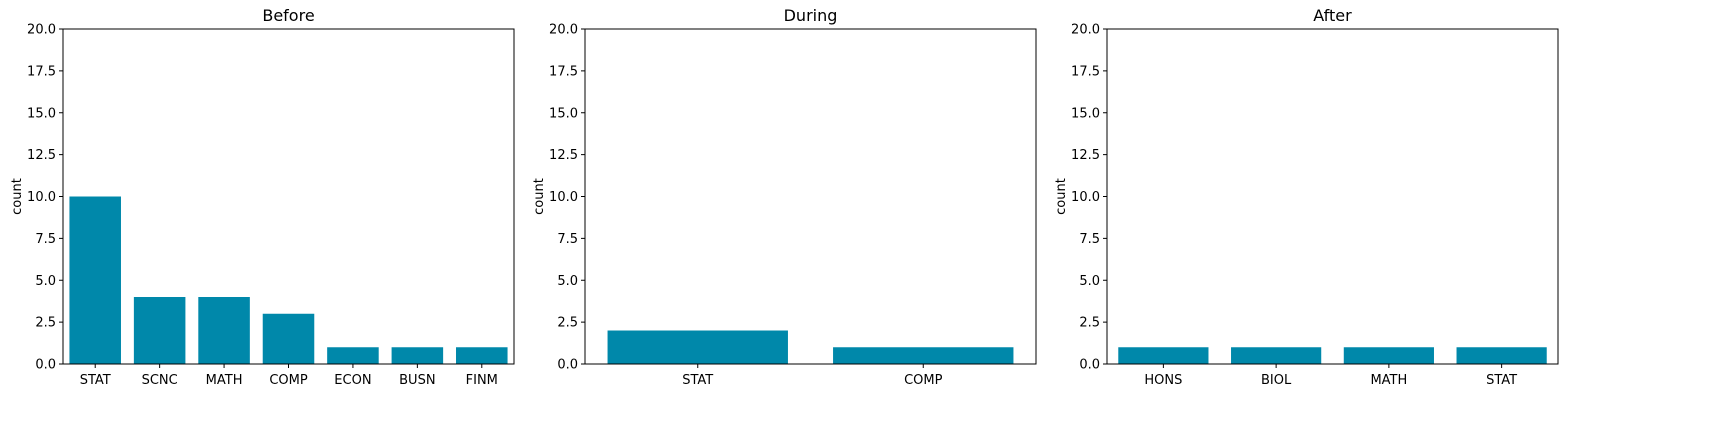 This screenshot has height=435, width=1728. Describe the element at coordinates (1332, 15) in the screenshot. I see `chart-title: After` at that location.